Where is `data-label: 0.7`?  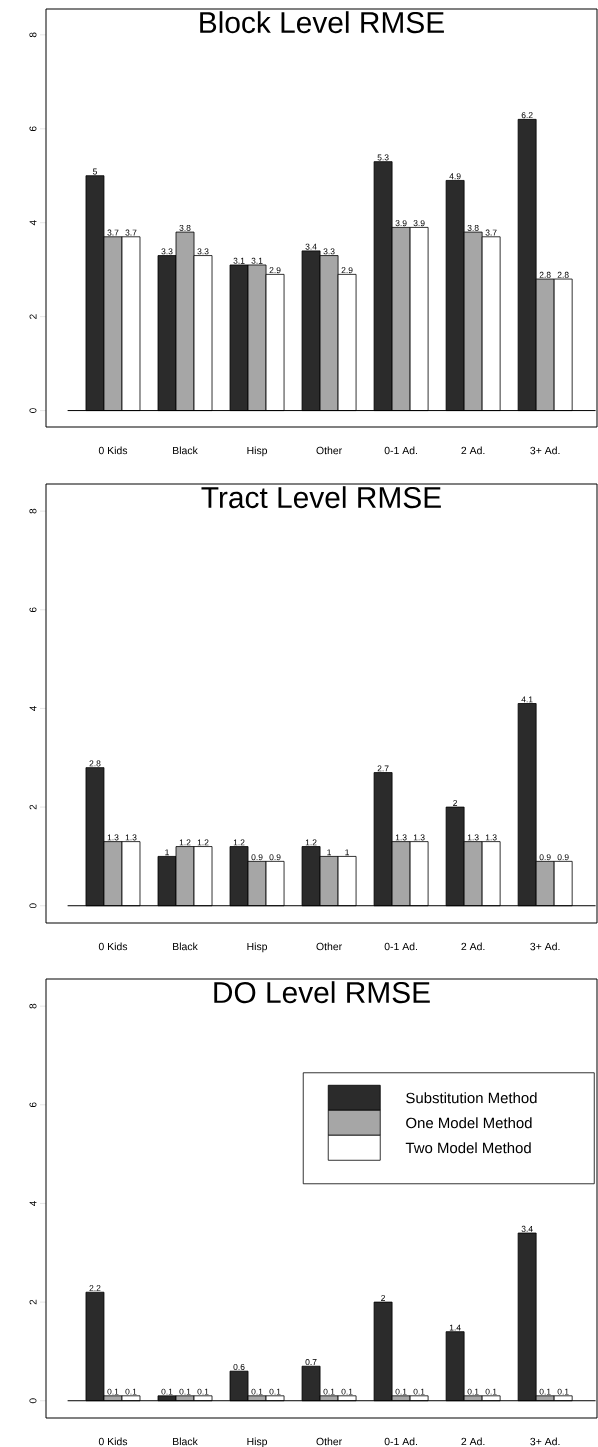
data-label: 0.7 is located at coordinates (311, 1362).